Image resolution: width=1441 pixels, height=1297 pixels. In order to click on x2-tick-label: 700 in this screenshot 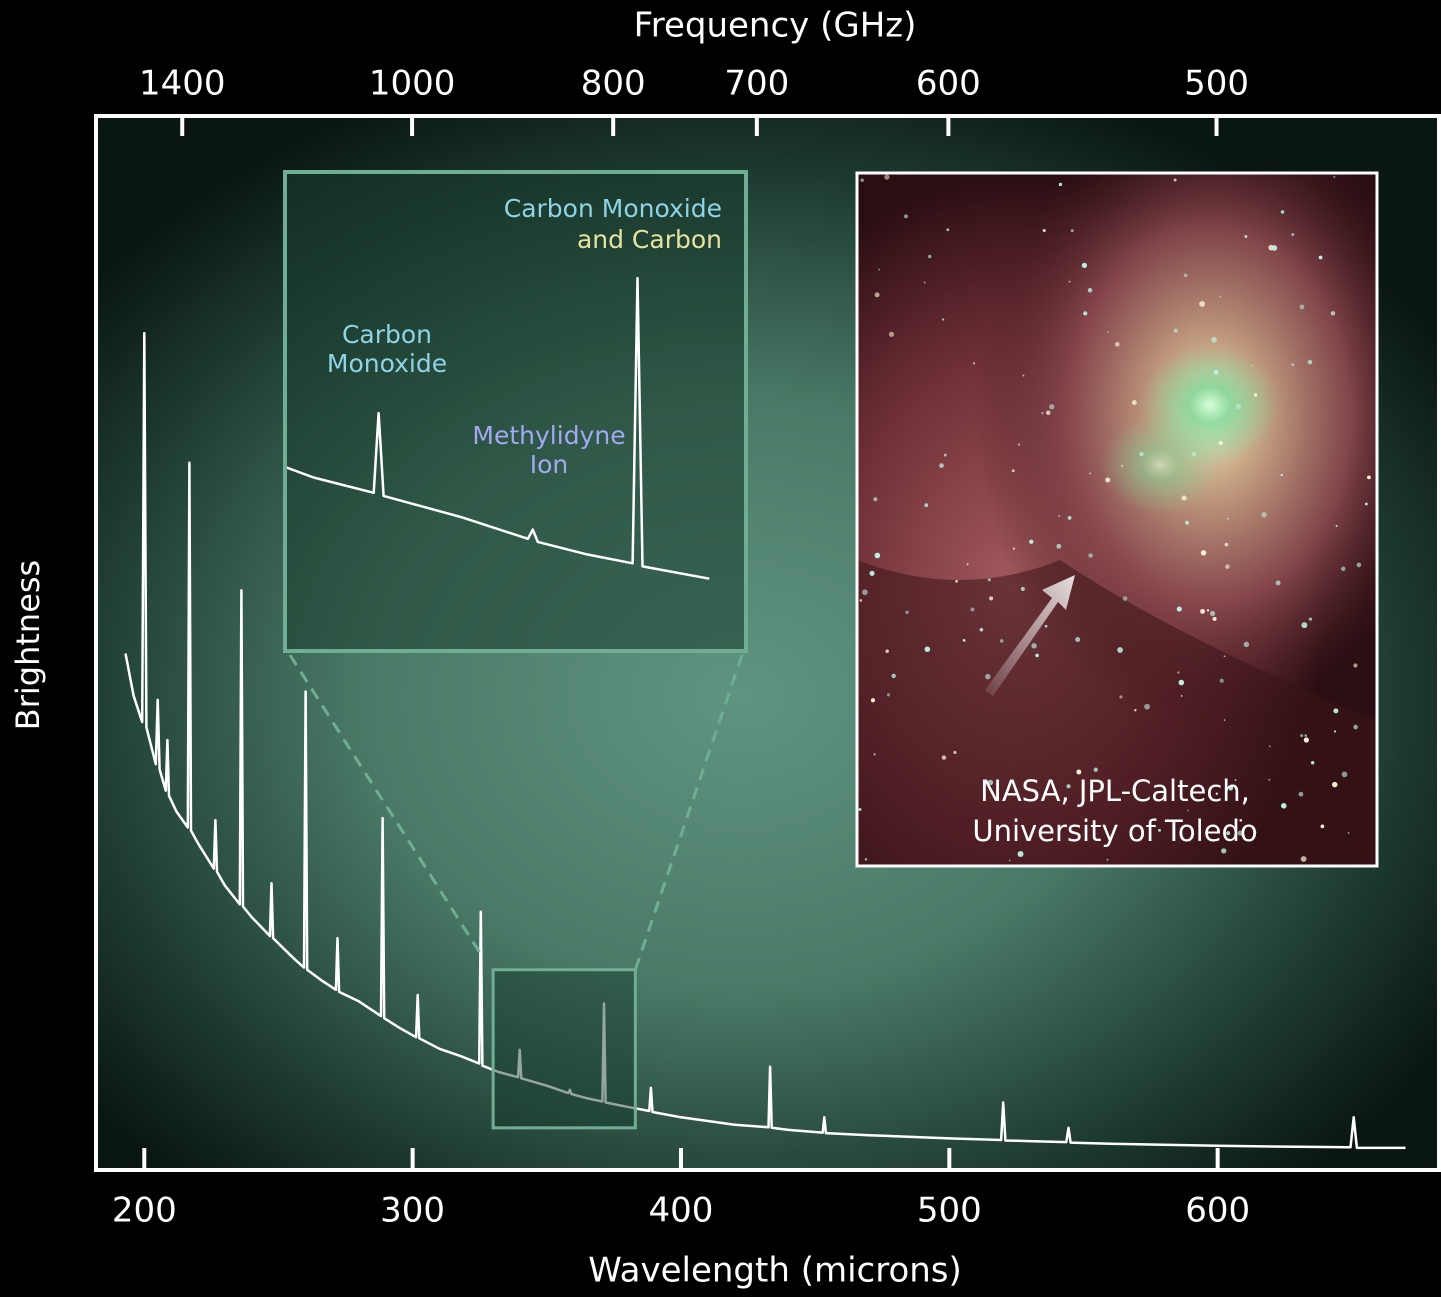, I will do `click(756, 84)`.